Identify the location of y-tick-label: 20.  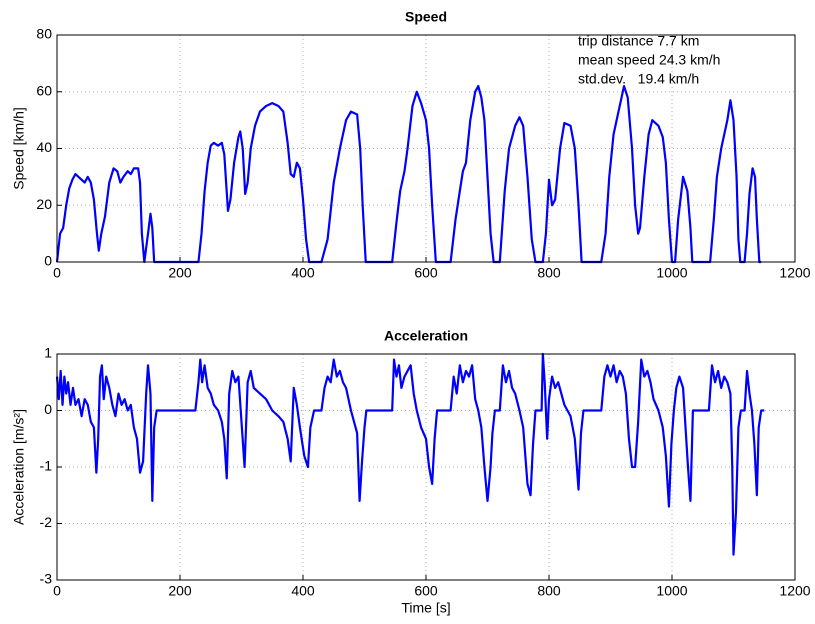
(44, 204).